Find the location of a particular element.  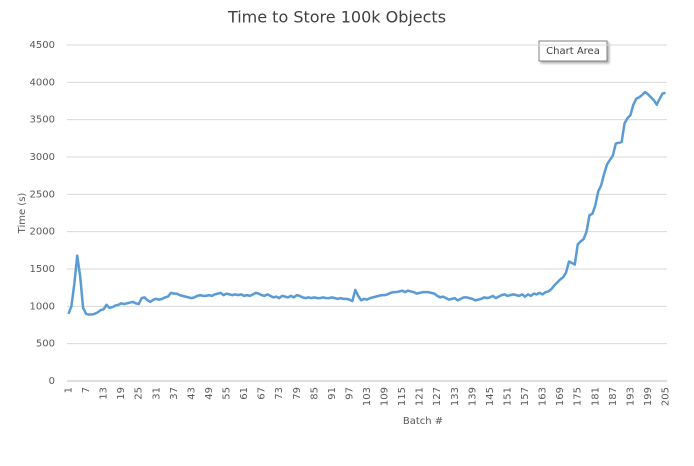

x-tick-label: 67 is located at coordinates (262, 393).